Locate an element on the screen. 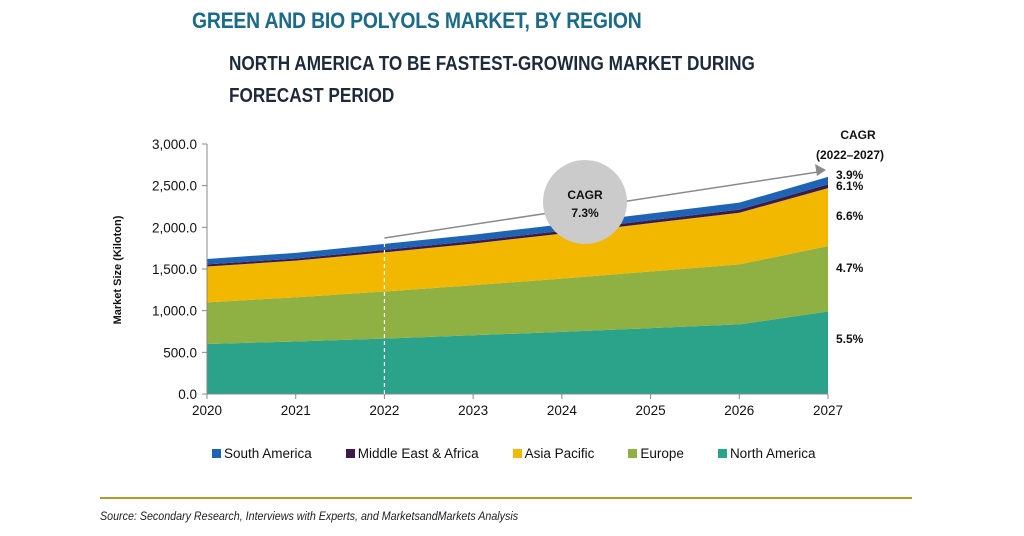  legend-label: Middle East & Africa is located at coordinates (418, 453).